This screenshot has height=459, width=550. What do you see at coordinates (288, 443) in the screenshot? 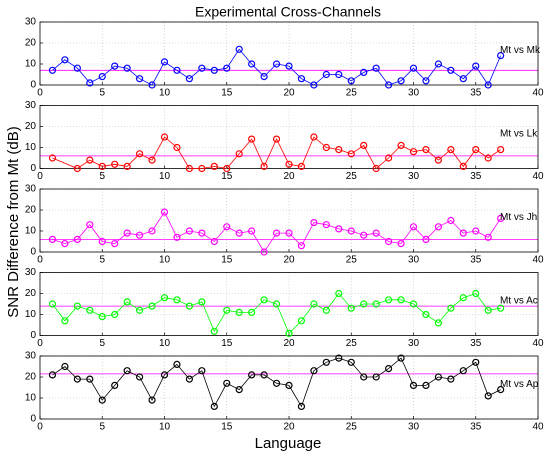
I see `x-axis-label: Language` at bounding box center [288, 443].